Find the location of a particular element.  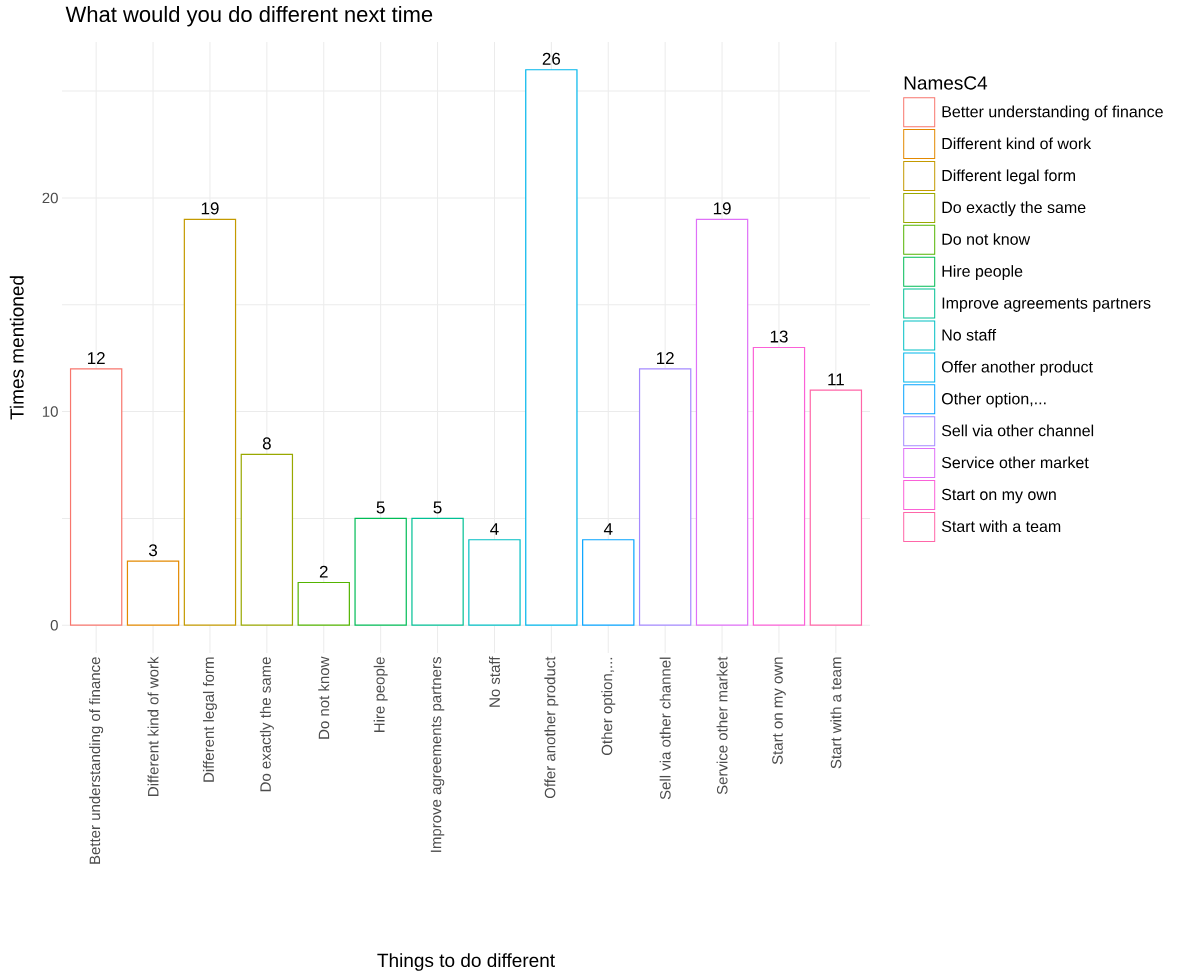

x-tick-label: Sell via other channel is located at coordinates (665, 728).